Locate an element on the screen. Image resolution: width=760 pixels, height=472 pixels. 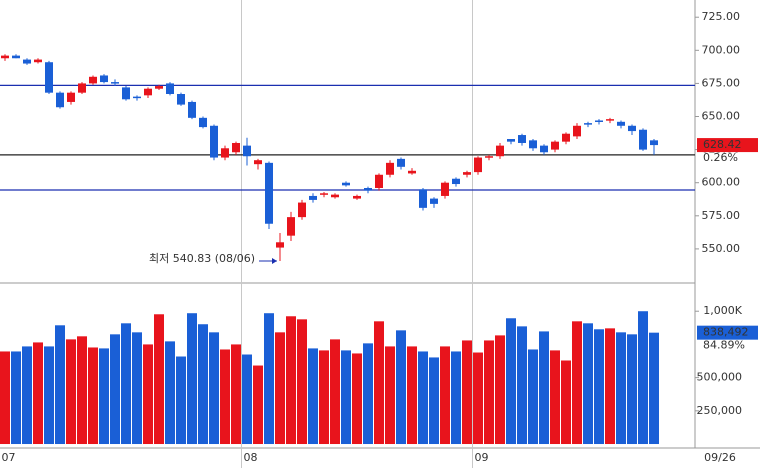
y-tick-label: 700.00 is located at coordinates (721, 49).